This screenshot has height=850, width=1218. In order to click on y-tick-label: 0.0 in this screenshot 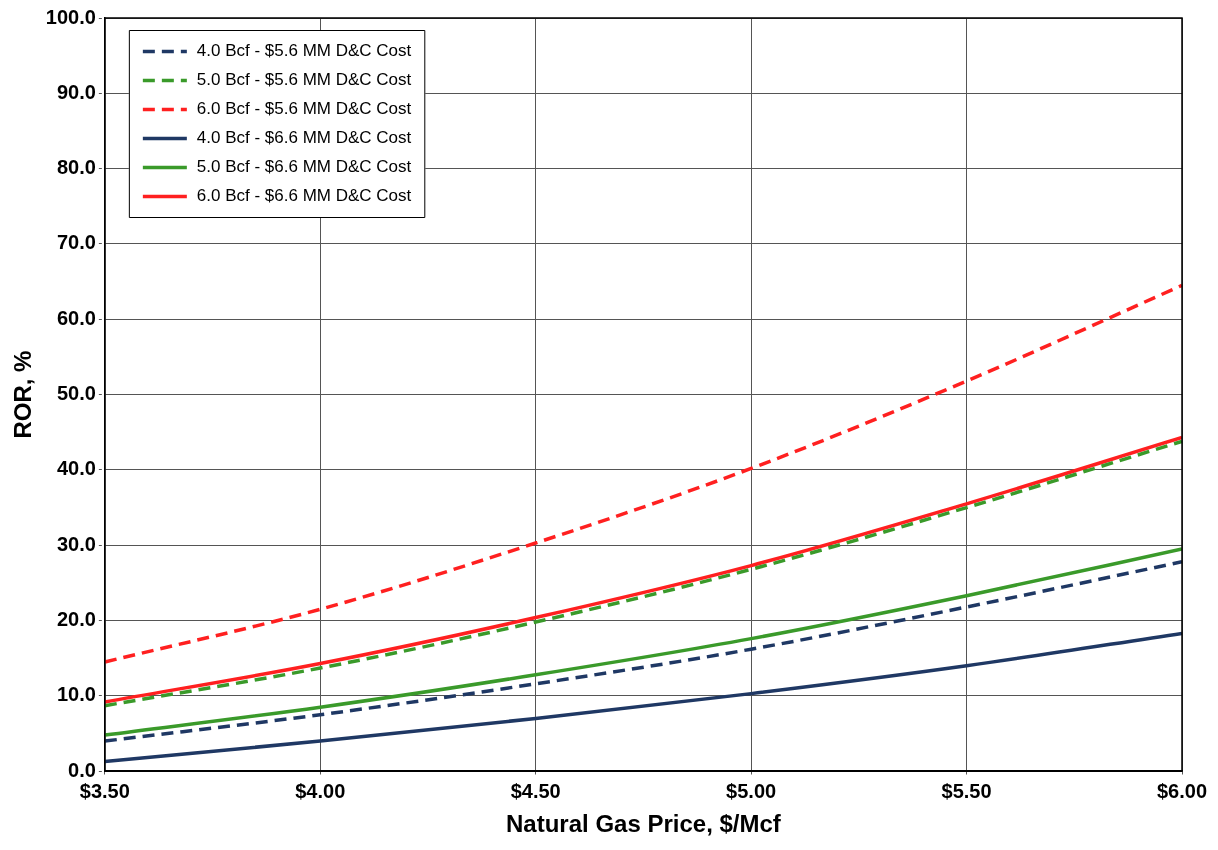, I will do `click(82, 769)`.